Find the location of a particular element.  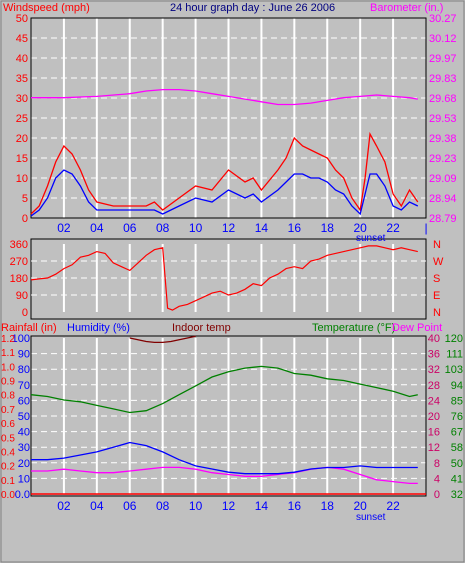

fahrenheit-y-tick: 76 is located at coordinates (457, 417).